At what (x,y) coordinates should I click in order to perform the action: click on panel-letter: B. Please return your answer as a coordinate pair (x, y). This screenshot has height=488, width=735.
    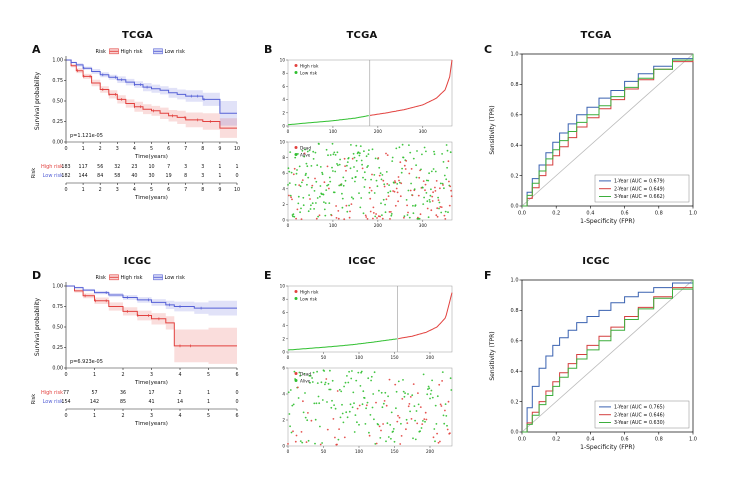
    Looking at the image, I should click on (268, 49).